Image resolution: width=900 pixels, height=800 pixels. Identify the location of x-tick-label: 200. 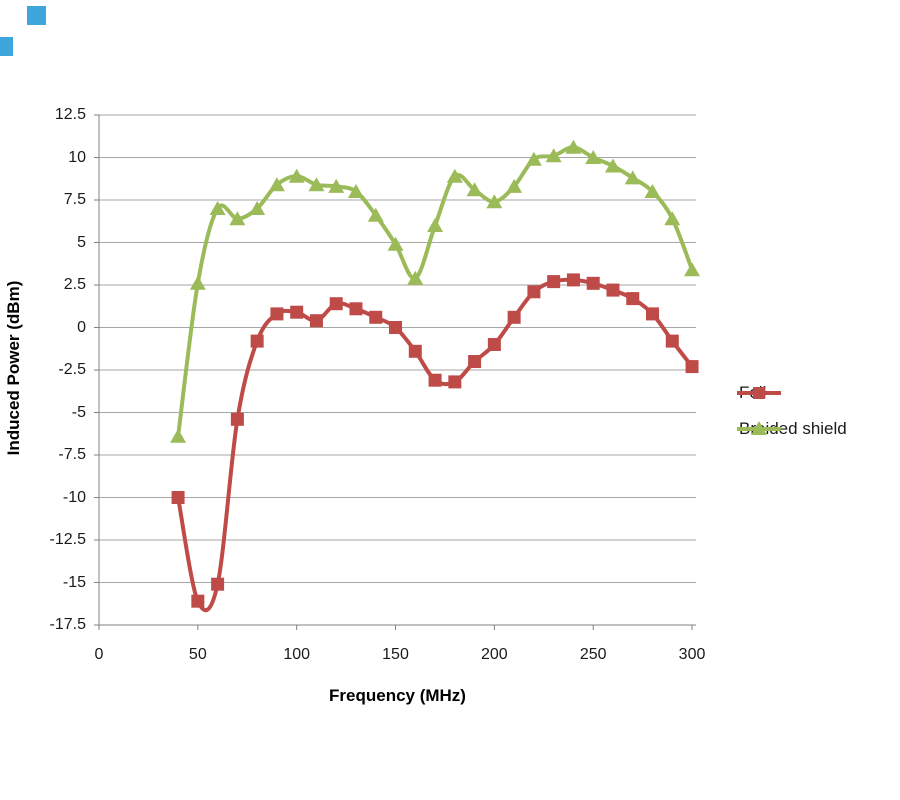
(494, 654).